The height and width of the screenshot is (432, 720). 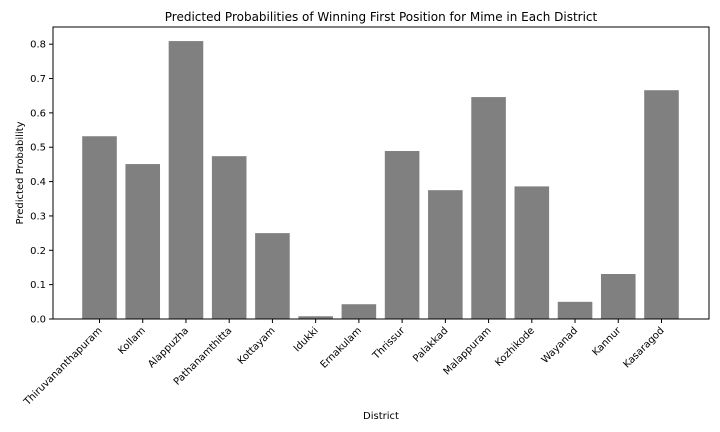 What do you see at coordinates (38, 320) in the screenshot?
I see `y-tick-label: 0.0` at bounding box center [38, 320].